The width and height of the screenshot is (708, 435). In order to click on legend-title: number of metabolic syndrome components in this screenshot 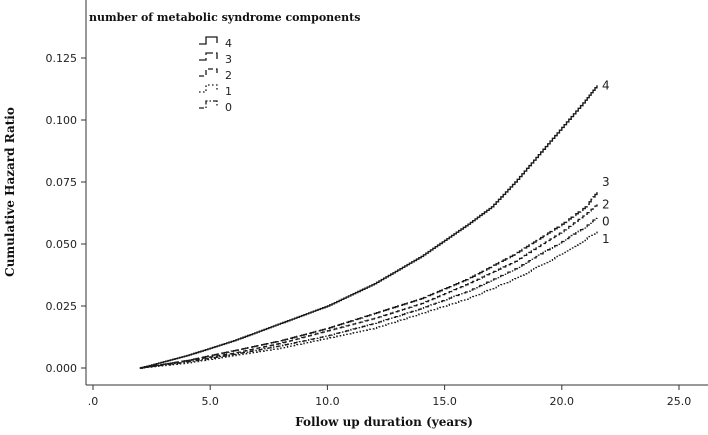, I will do `click(224, 17)`.